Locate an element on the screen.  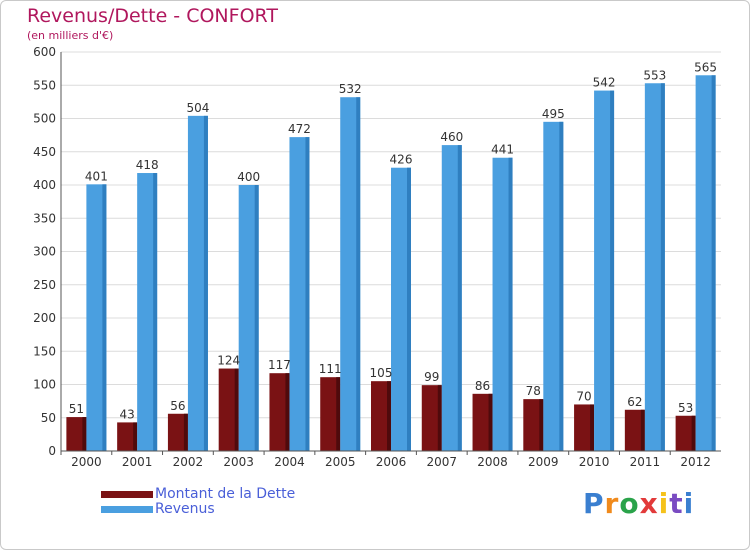
data-label-revenus: 418 is located at coordinates (147, 165).